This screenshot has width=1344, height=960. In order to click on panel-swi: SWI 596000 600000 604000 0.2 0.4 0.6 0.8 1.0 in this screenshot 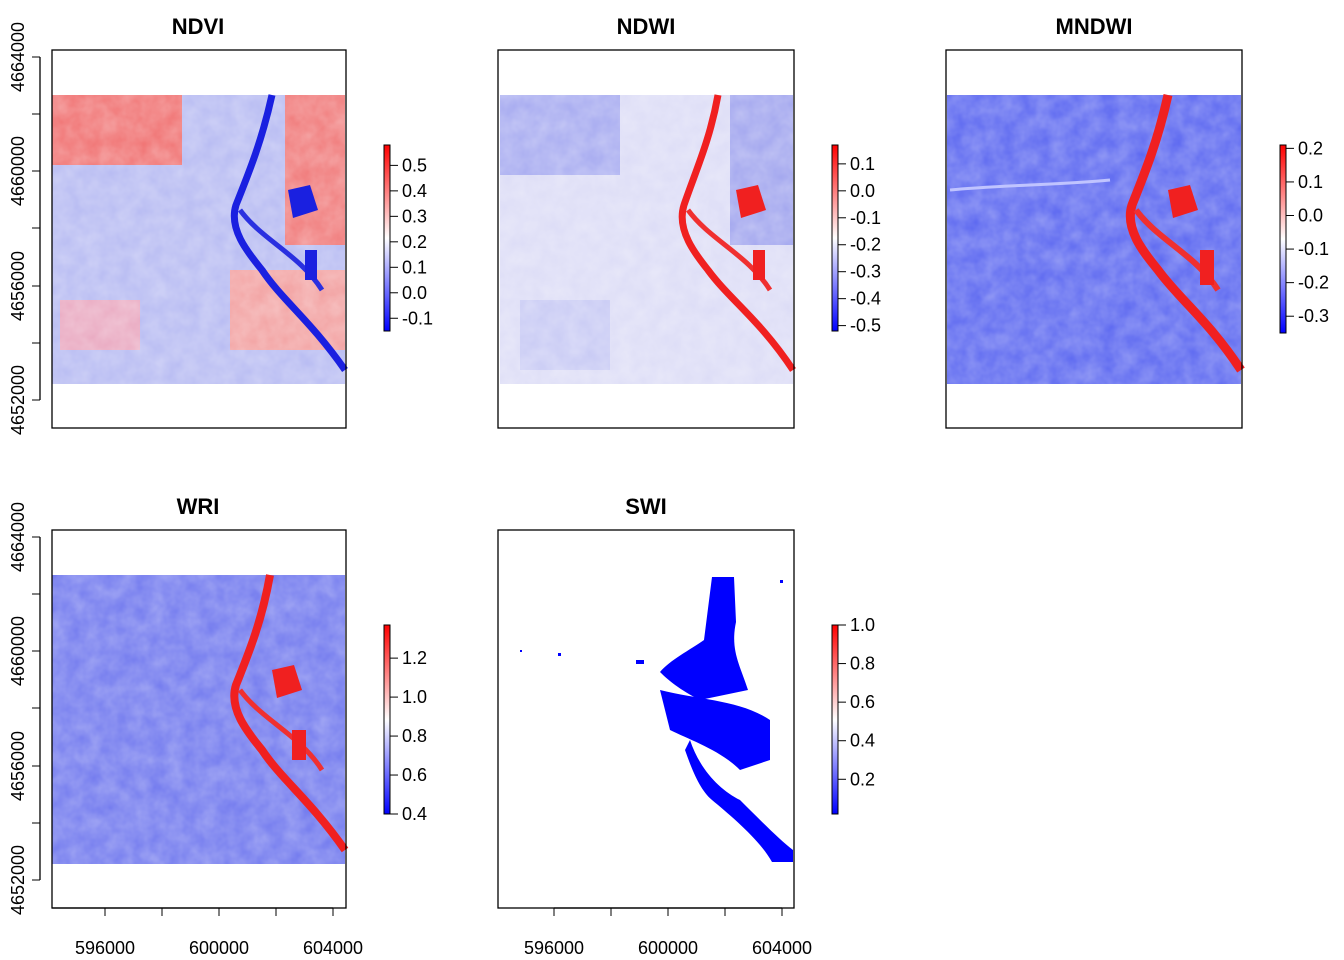, I will do `click(686, 726)`.